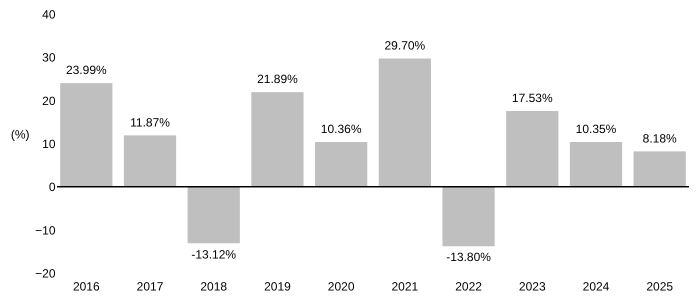 This screenshot has height=300, width=700. What do you see at coordinates (596, 129) in the screenshot?
I see `data-label: 10.35%` at bounding box center [596, 129].